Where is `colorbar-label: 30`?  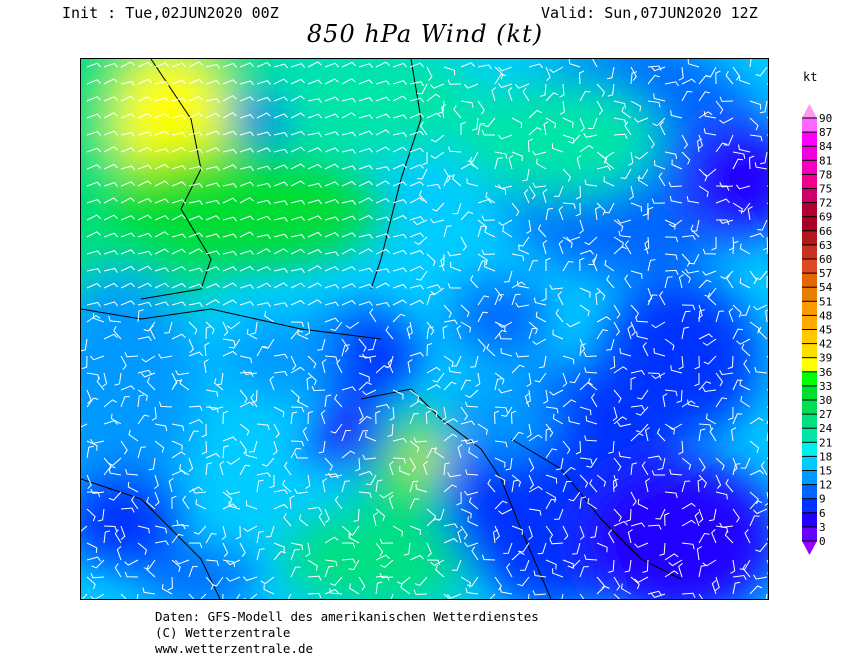 colorbar-label: 30 is located at coordinates (825, 400).